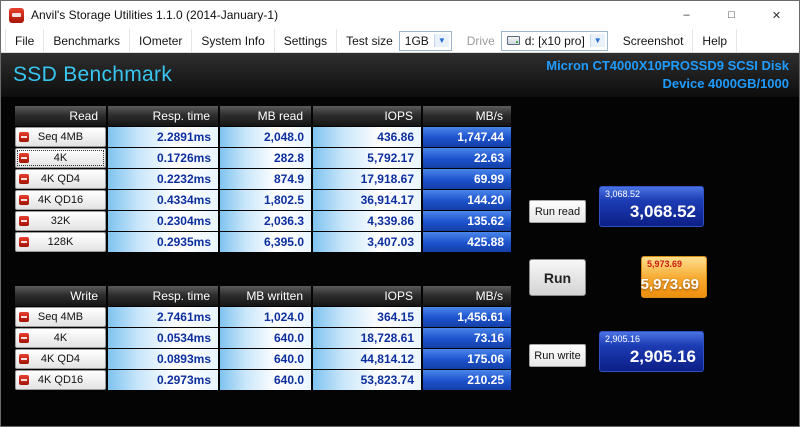  Describe the element at coordinates (161, 40) in the screenshot. I see `menu-iometer: IOmeter` at that location.